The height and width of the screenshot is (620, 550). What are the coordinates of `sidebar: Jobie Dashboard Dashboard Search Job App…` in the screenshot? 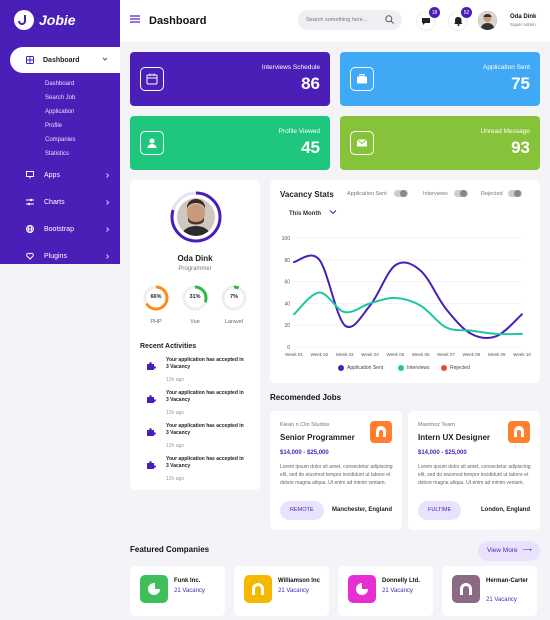 It's located at (60, 132).